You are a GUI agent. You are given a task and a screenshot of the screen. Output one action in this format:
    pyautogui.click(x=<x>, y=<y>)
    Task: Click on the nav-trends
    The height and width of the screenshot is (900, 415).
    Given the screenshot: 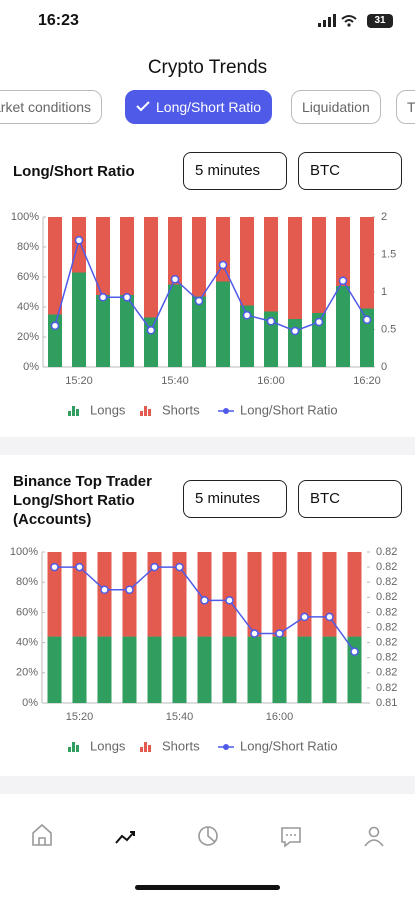 What is the action you would take?
    pyautogui.click(x=125, y=837)
    